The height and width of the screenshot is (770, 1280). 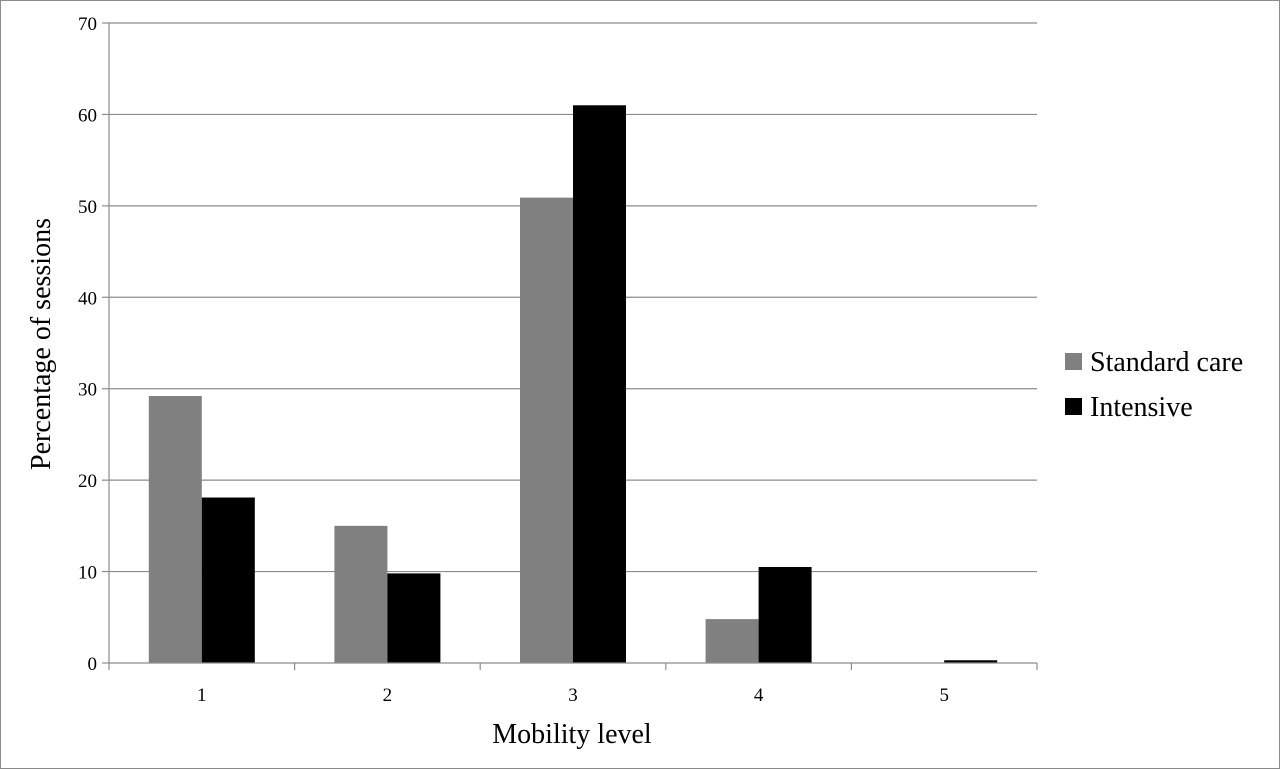 What do you see at coordinates (87, 390) in the screenshot?
I see `y-tick-label: 30` at bounding box center [87, 390].